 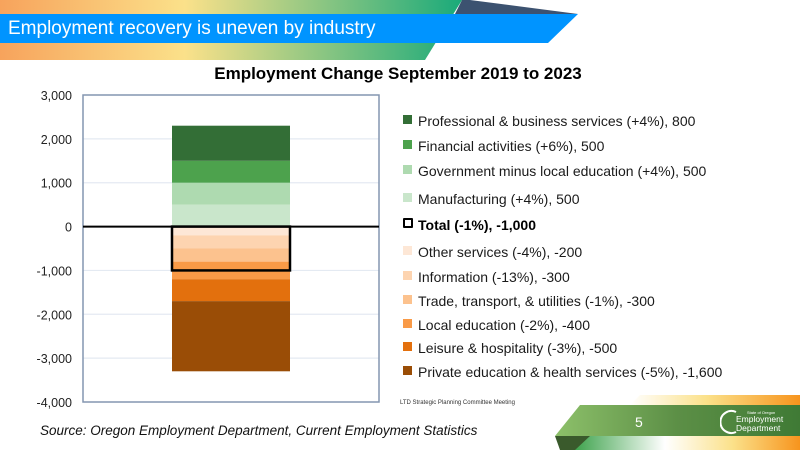 What do you see at coordinates (54, 403) in the screenshot?
I see `y-tick-label: -4,000` at bounding box center [54, 403].